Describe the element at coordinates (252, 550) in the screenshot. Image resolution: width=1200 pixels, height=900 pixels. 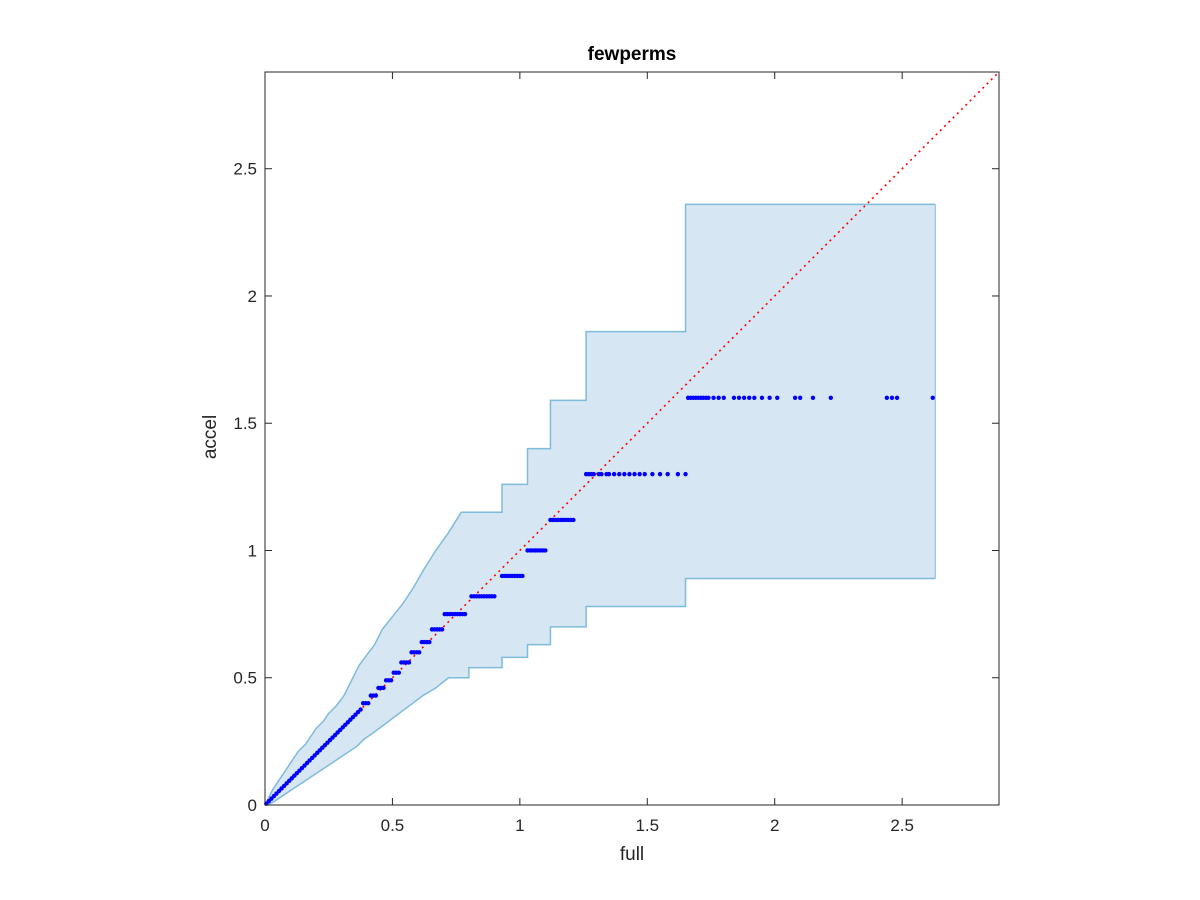
I see `y-tick-label: 1` at that location.